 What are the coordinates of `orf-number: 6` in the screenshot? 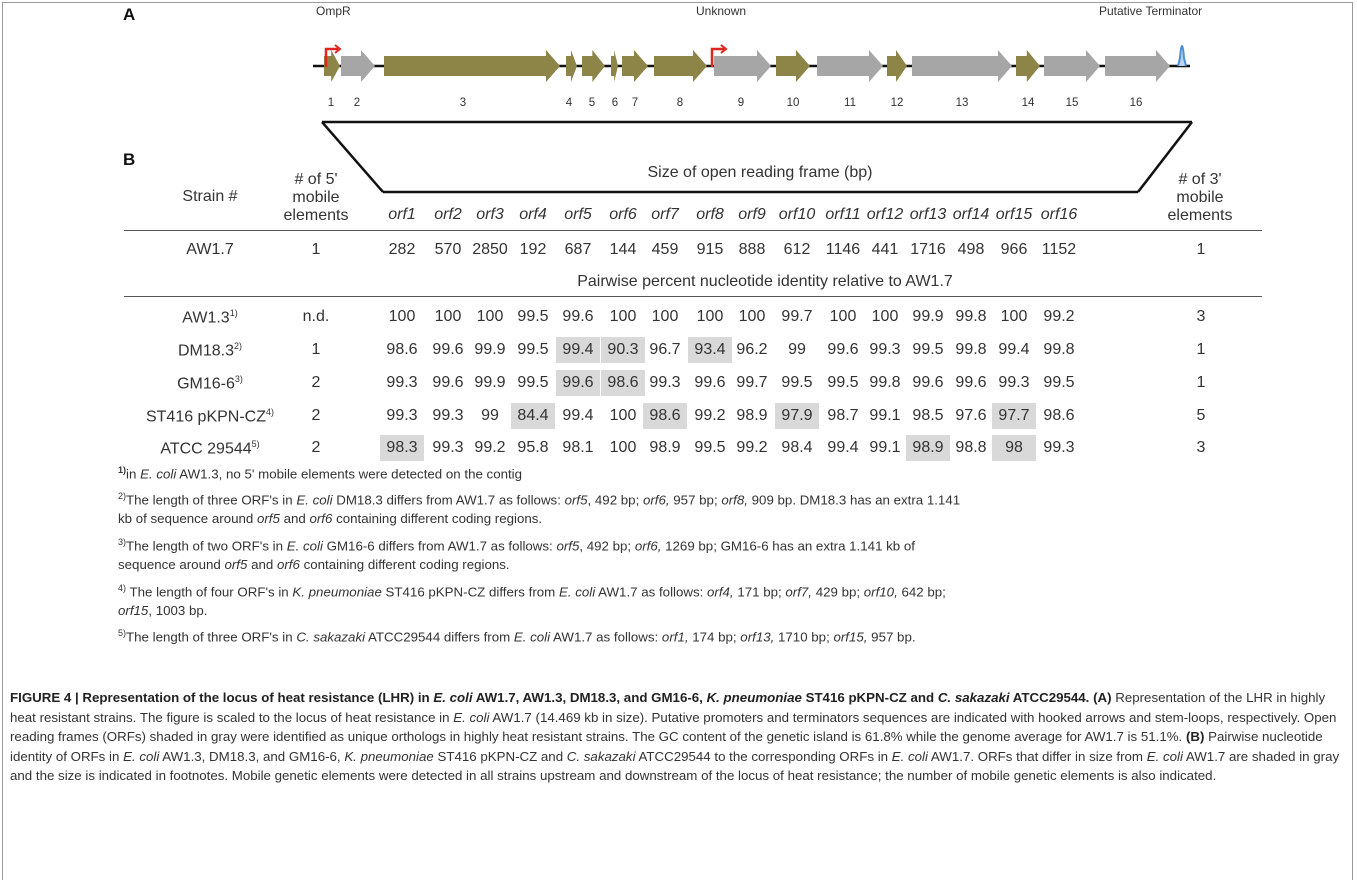 It's located at (615, 103).